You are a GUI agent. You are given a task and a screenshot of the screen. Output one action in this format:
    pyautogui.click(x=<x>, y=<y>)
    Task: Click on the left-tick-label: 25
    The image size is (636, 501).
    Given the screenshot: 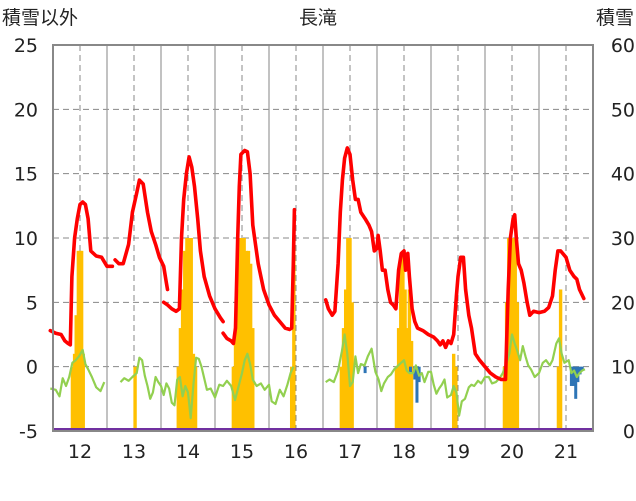 What is the action you would take?
    pyautogui.click(x=26, y=46)
    